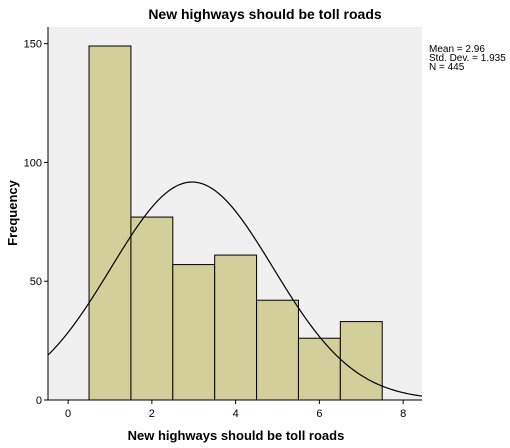 This screenshot has height=448, width=510. What do you see at coordinates (236, 435) in the screenshot?
I see `x-axis-label: New highways should be toll roads` at bounding box center [236, 435].